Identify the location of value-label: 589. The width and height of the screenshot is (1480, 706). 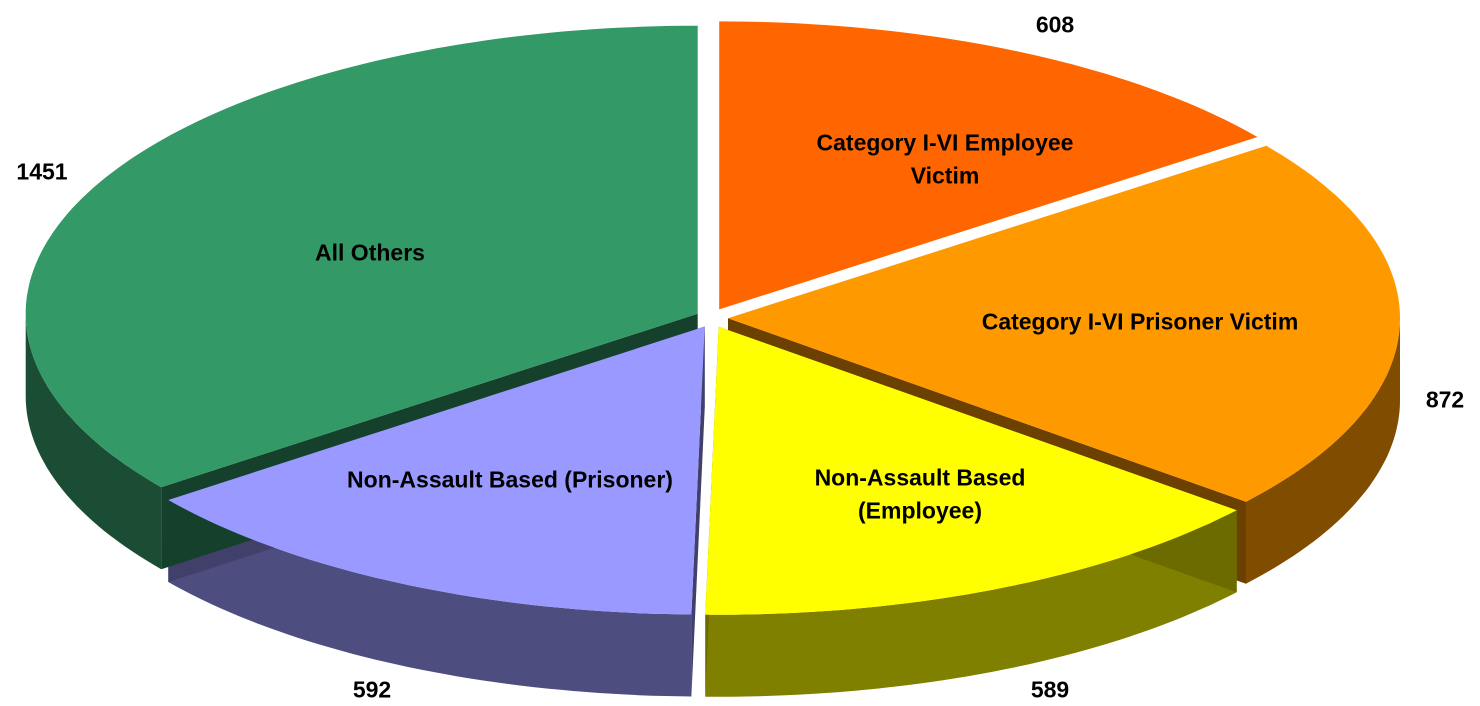
(1050, 689).